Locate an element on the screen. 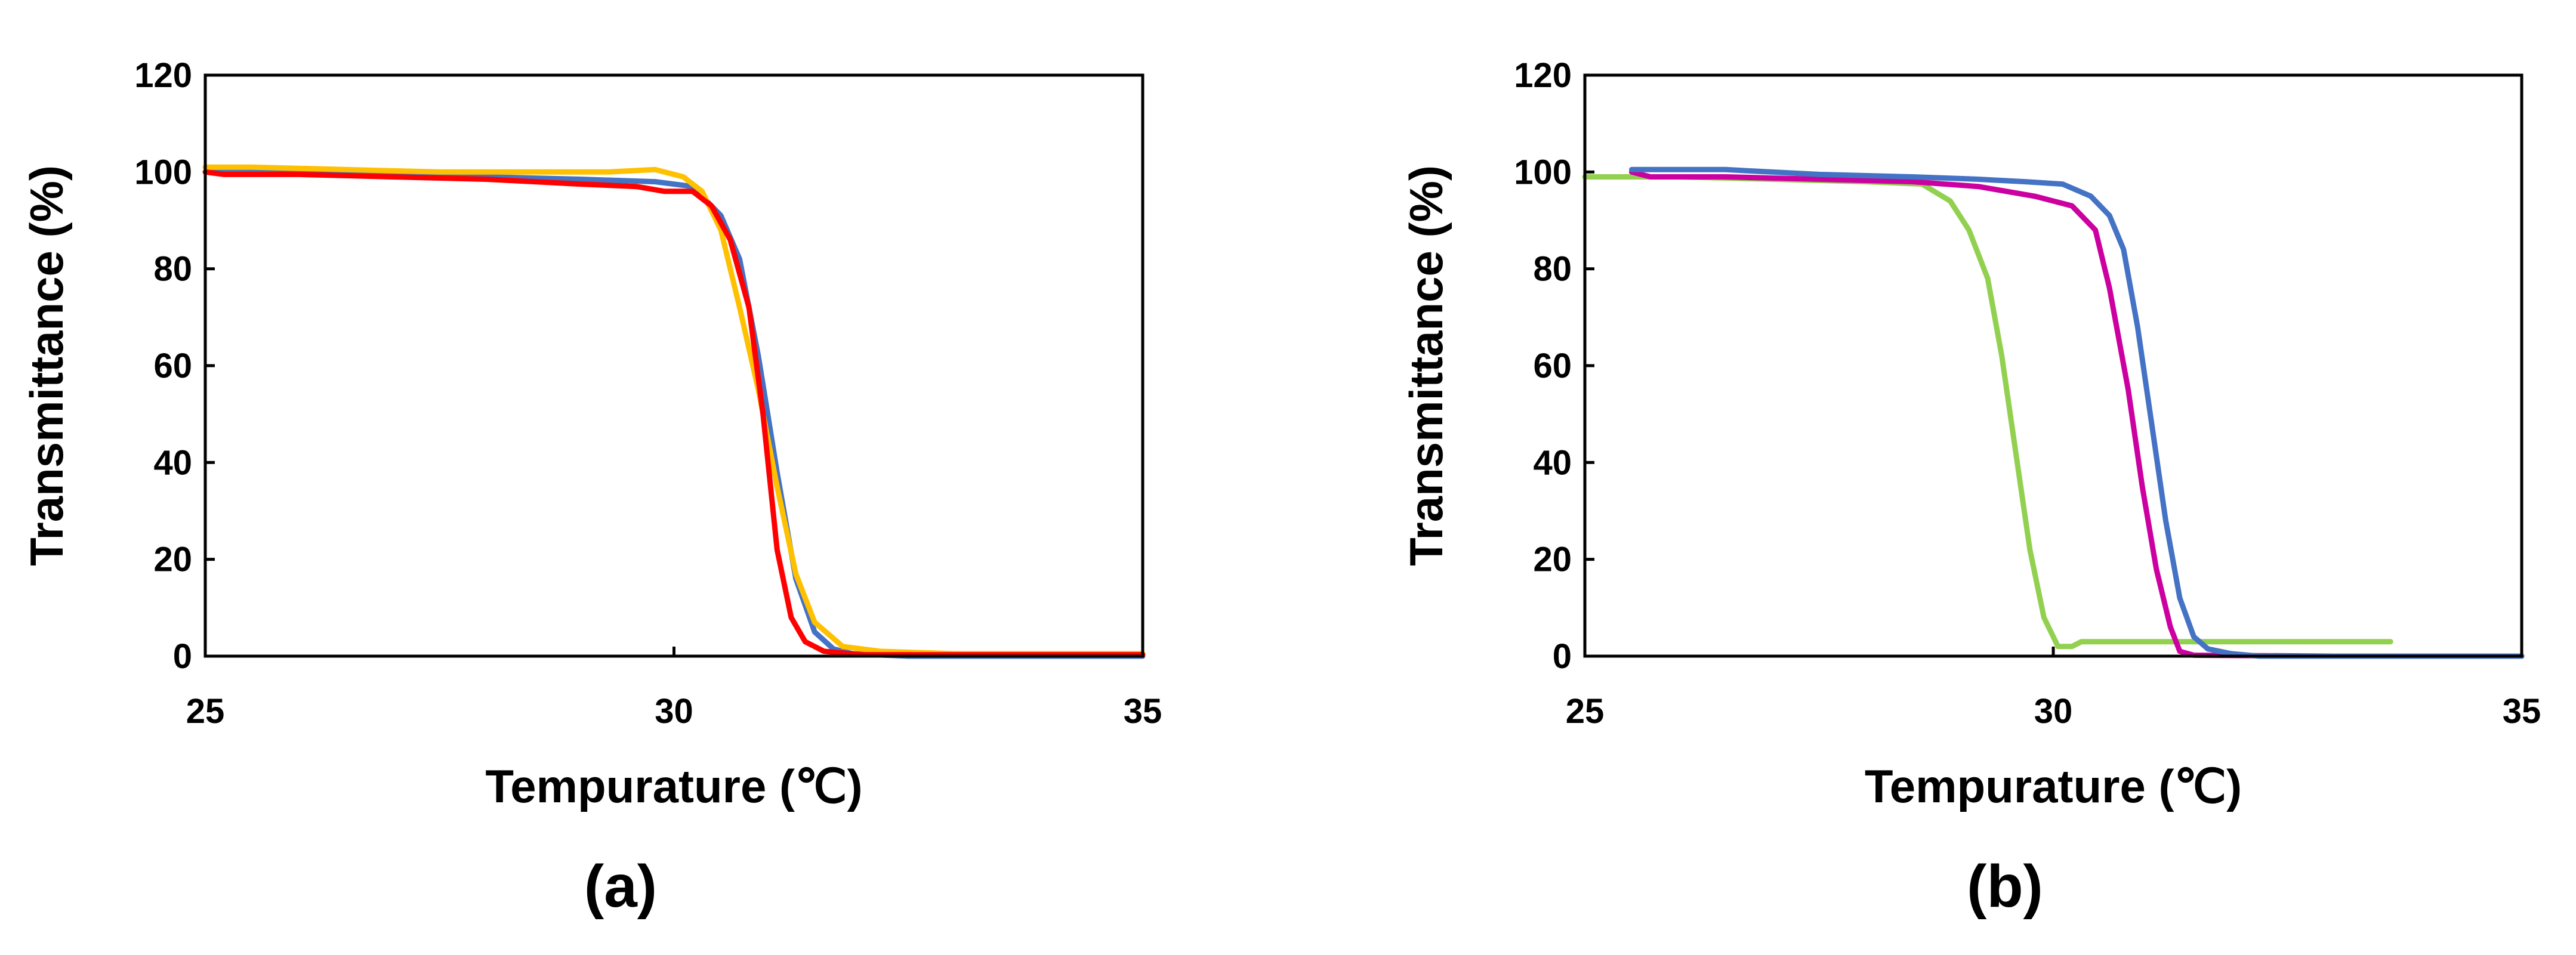 This screenshot has height=955, width=2576. panel-b-y-axis: 0 20 40 60 80 100 120 is located at coordinates (1554, 366).